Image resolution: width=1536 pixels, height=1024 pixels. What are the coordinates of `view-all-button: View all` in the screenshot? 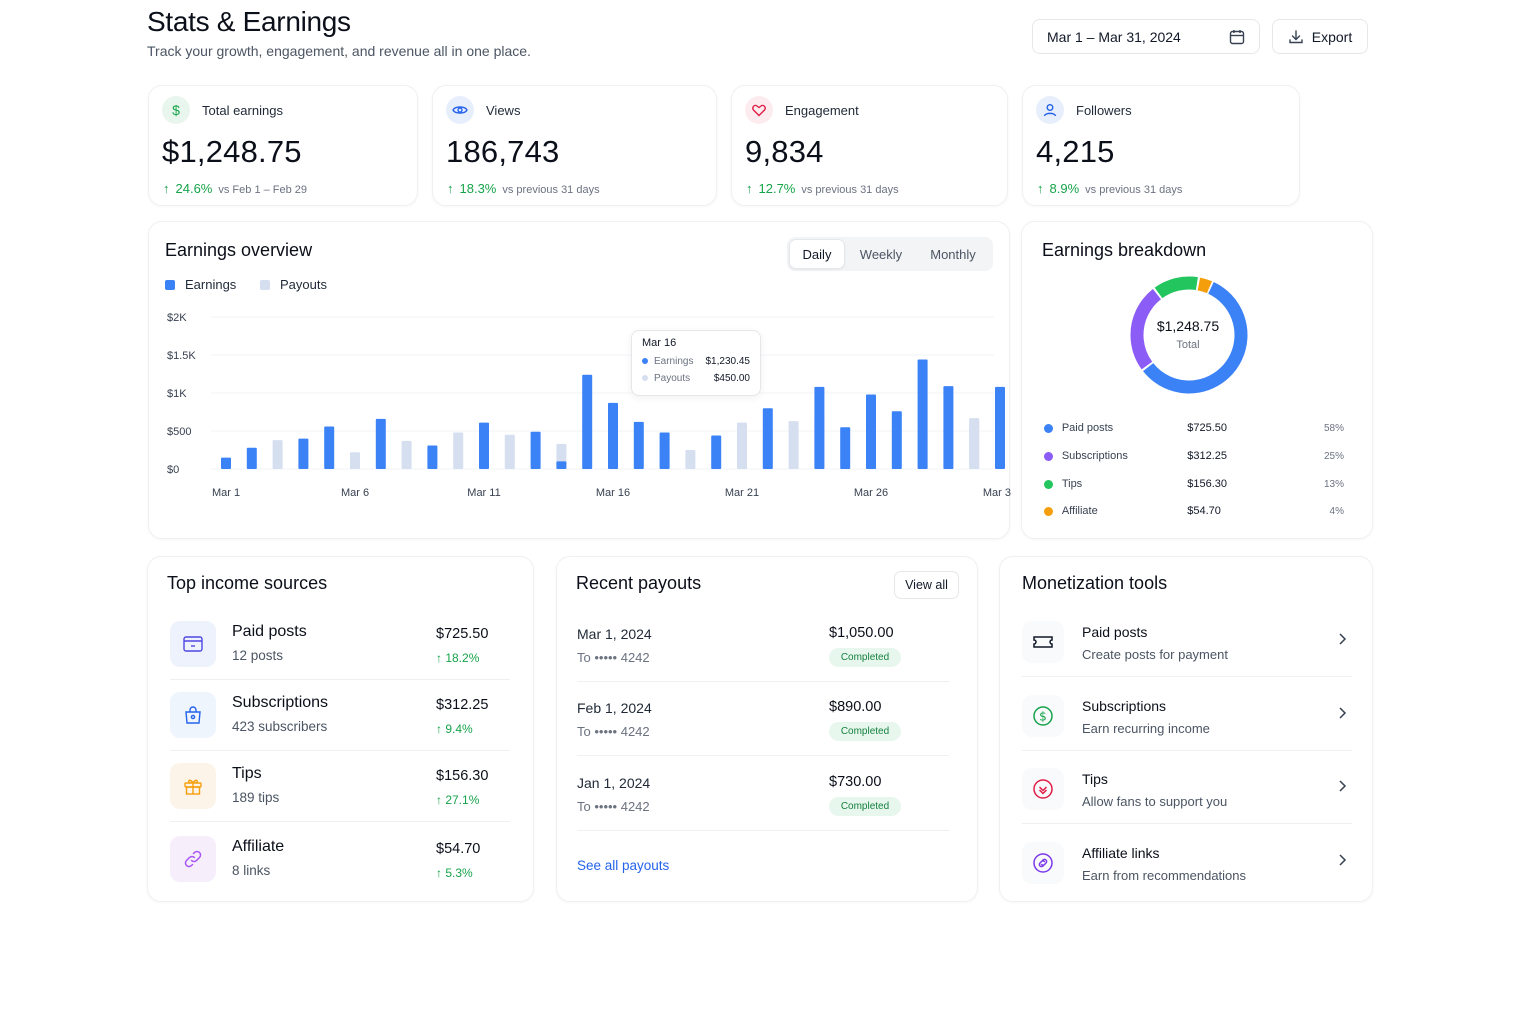 It's located at (926, 585).